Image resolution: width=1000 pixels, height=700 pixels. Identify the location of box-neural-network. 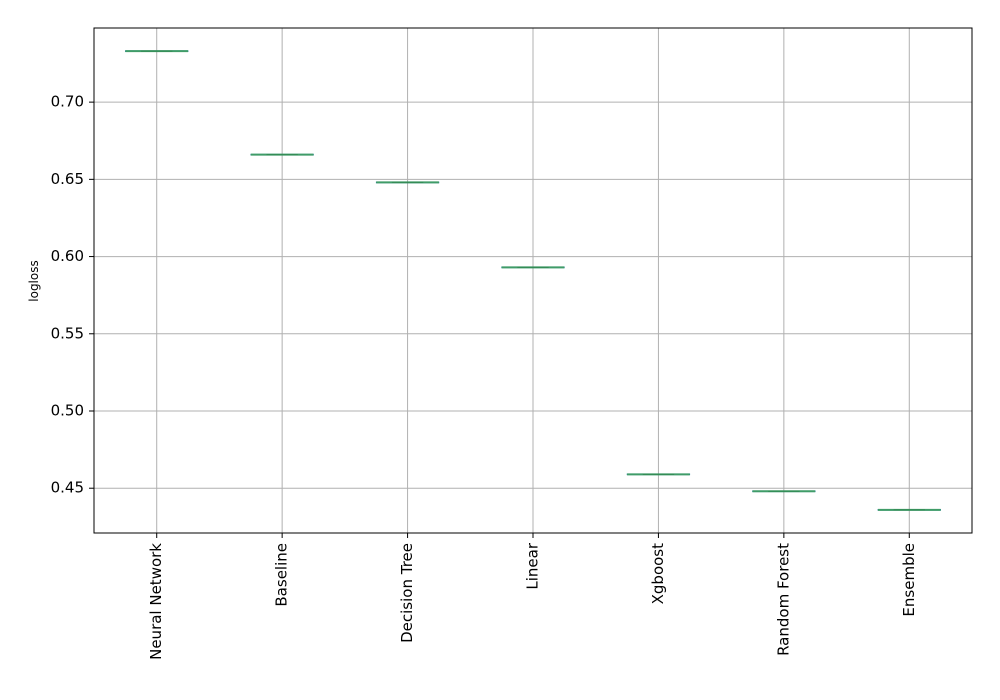
(157, 51).